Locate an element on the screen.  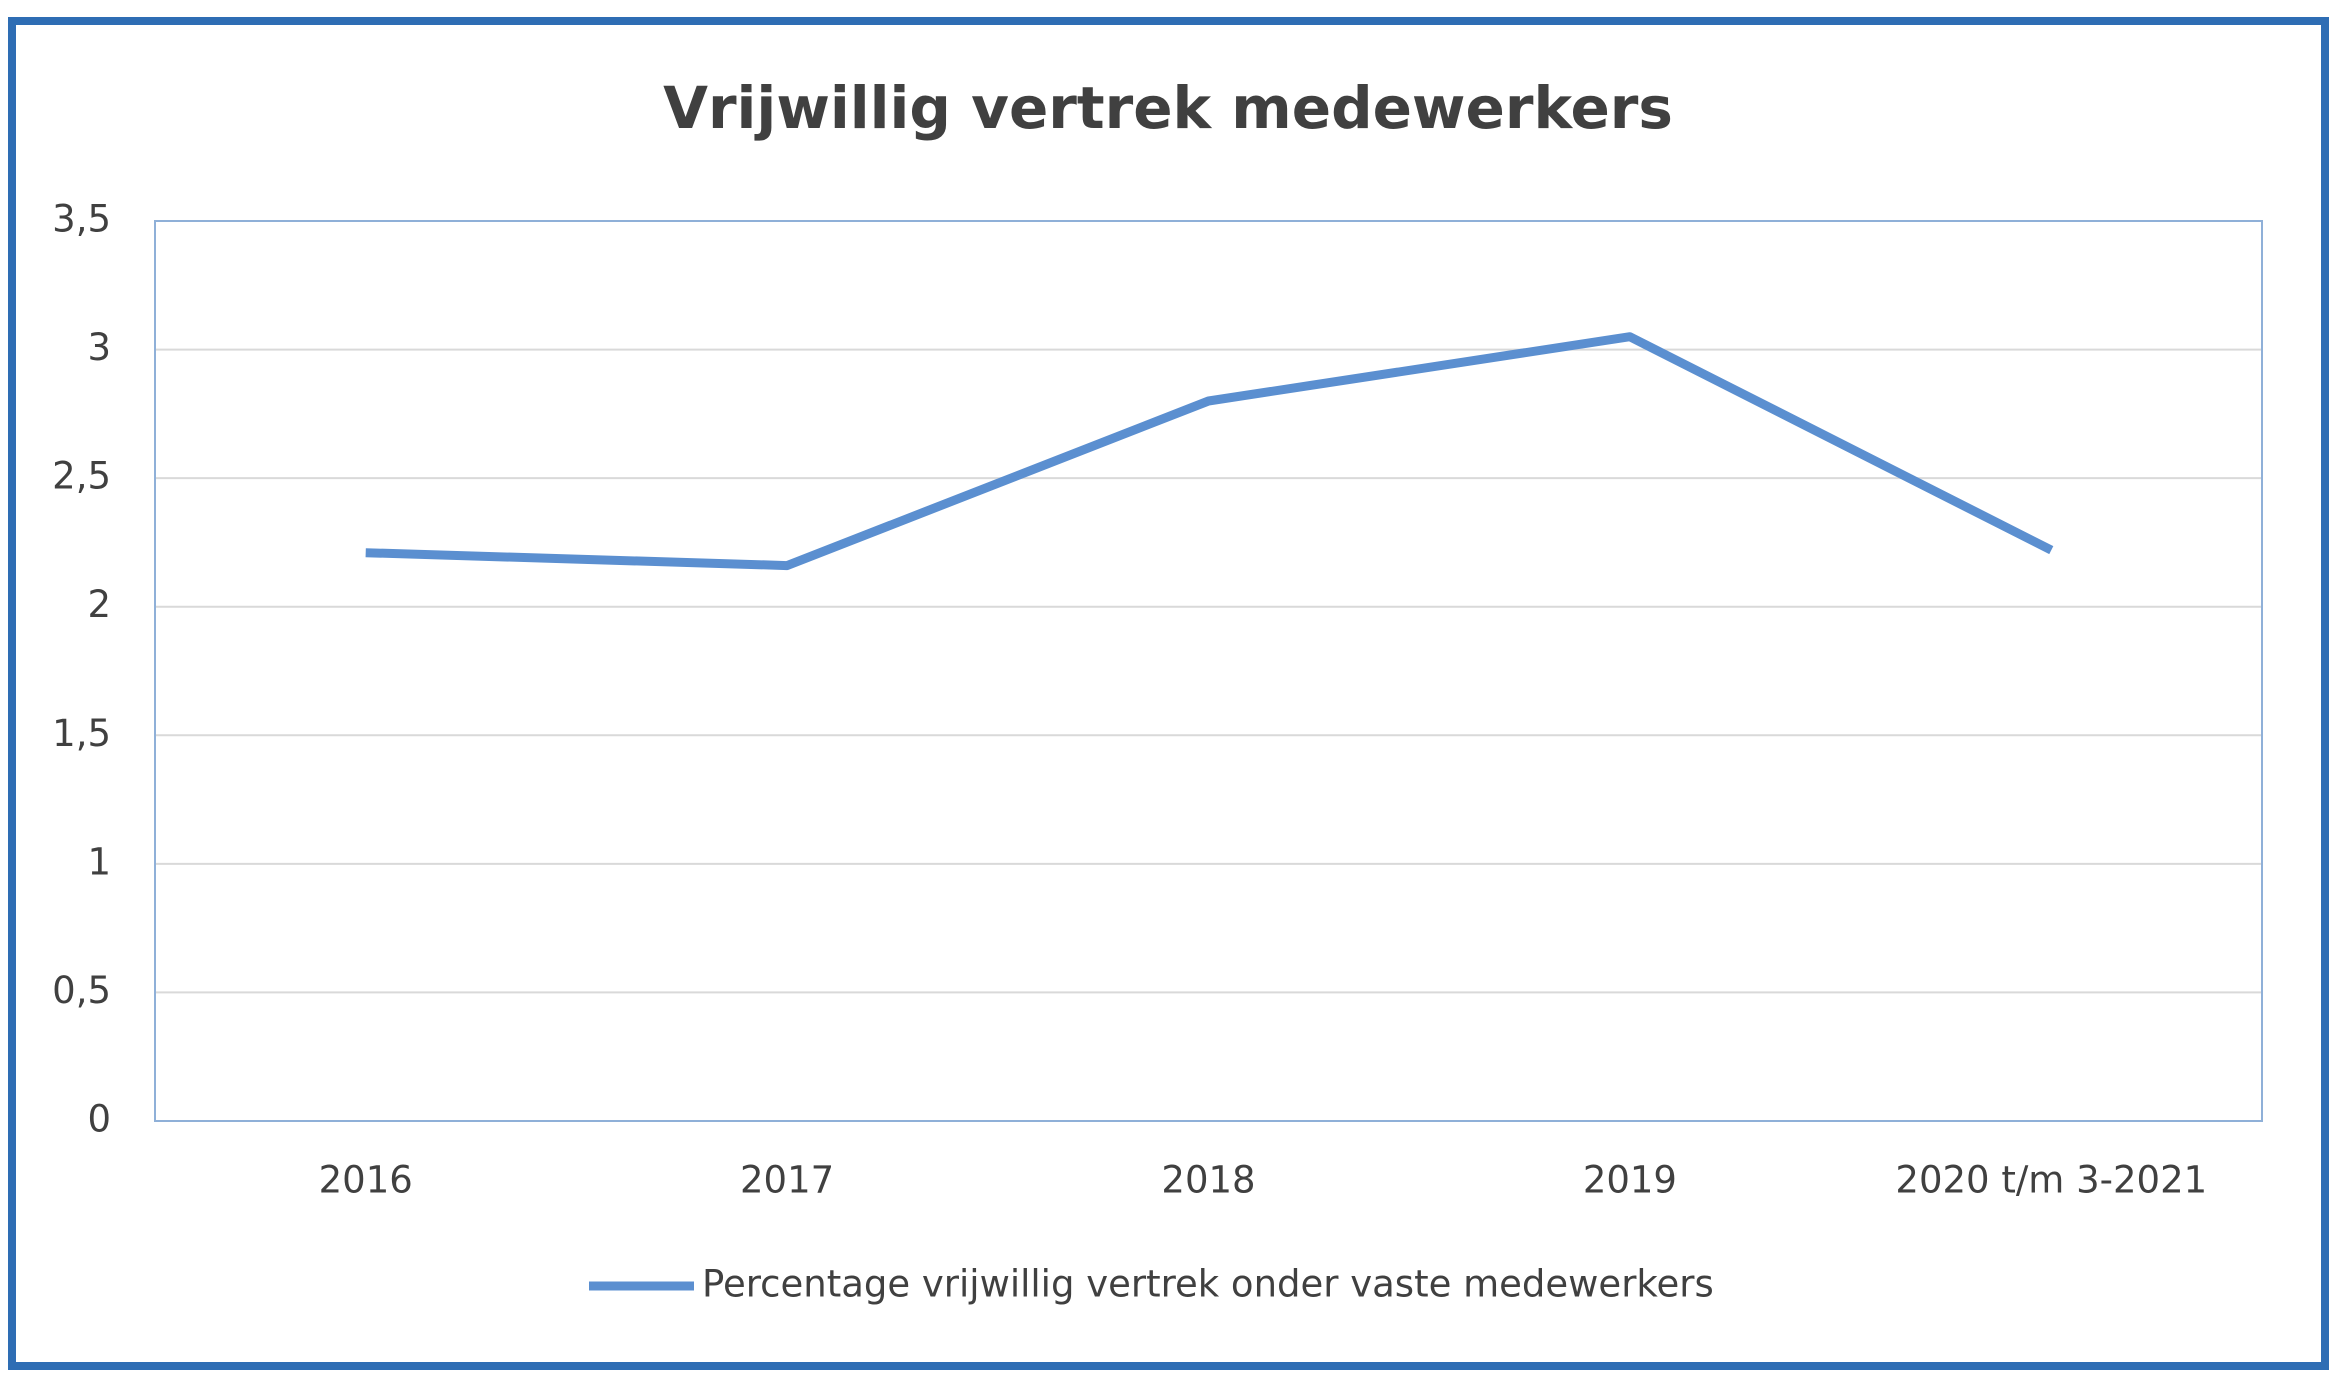
y-tick-label: 3,5 is located at coordinates (81, 219).